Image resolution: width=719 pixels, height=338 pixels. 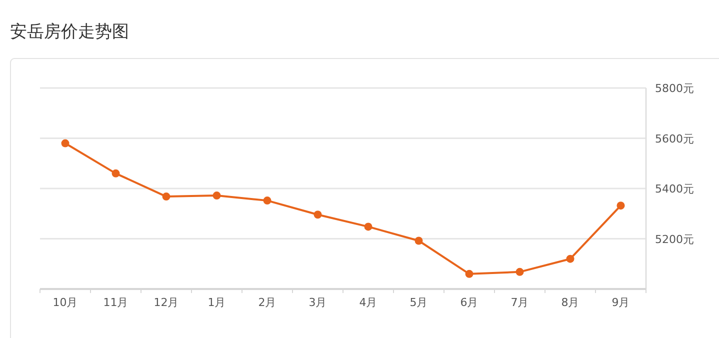 What do you see at coordinates (674, 88) in the screenshot?
I see `y-tick-label: 5800元` at bounding box center [674, 88].